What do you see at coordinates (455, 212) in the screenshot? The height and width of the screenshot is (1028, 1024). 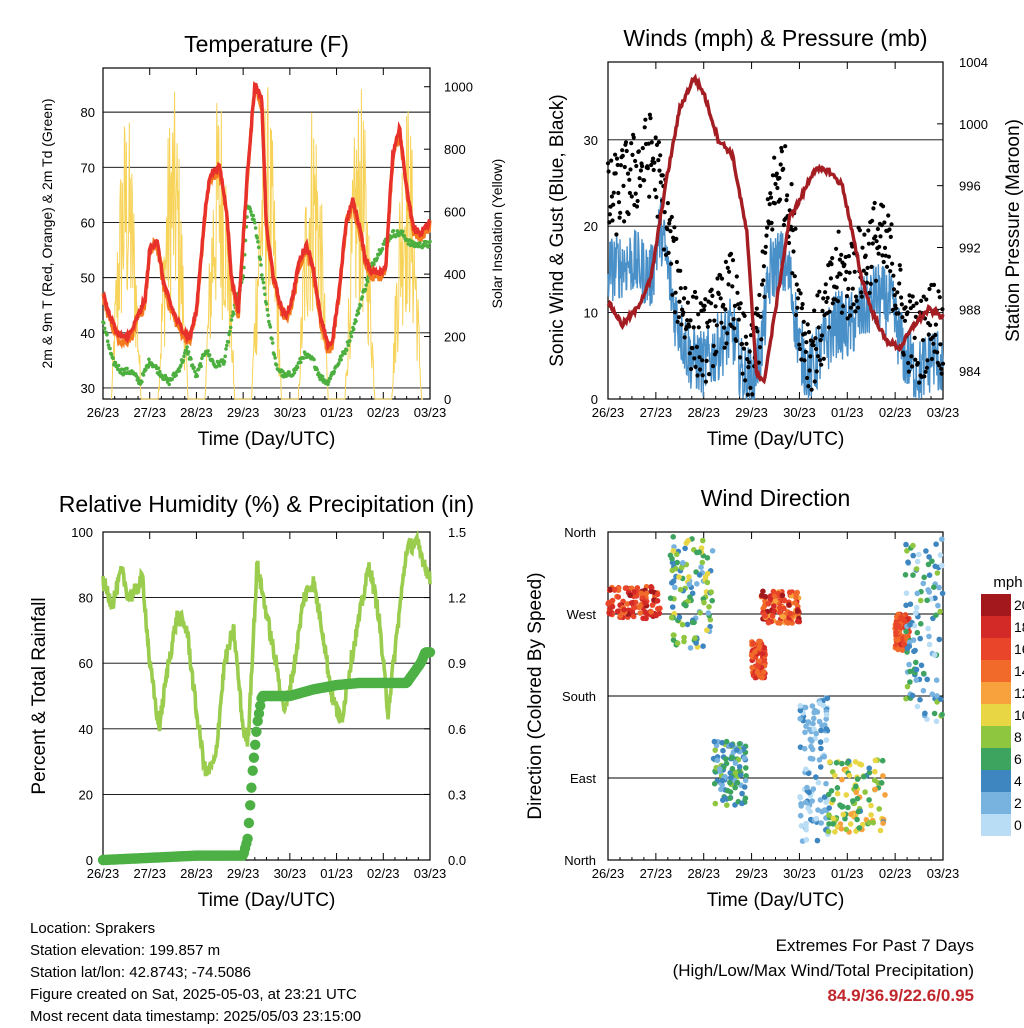 I see `temp-ytick-right-label: 600` at bounding box center [455, 212].